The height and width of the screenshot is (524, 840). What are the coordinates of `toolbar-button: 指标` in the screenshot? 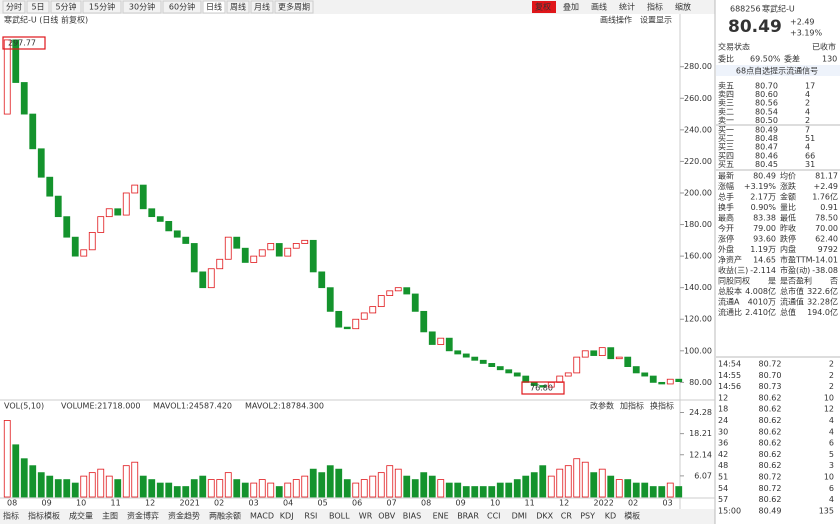 It's located at (655, 7).